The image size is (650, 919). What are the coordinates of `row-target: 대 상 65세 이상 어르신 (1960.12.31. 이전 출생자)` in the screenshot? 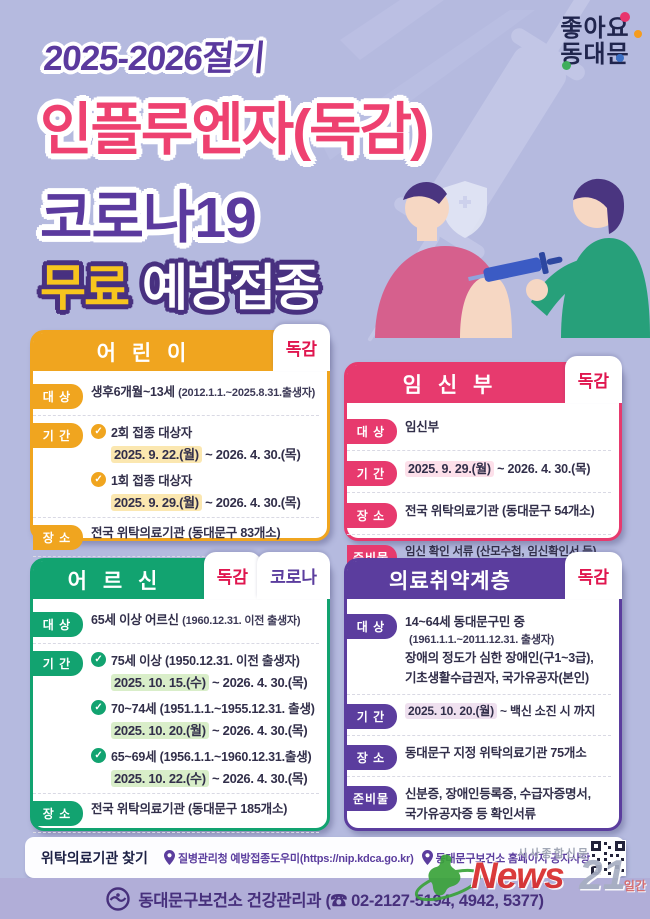 It's located at (176, 624).